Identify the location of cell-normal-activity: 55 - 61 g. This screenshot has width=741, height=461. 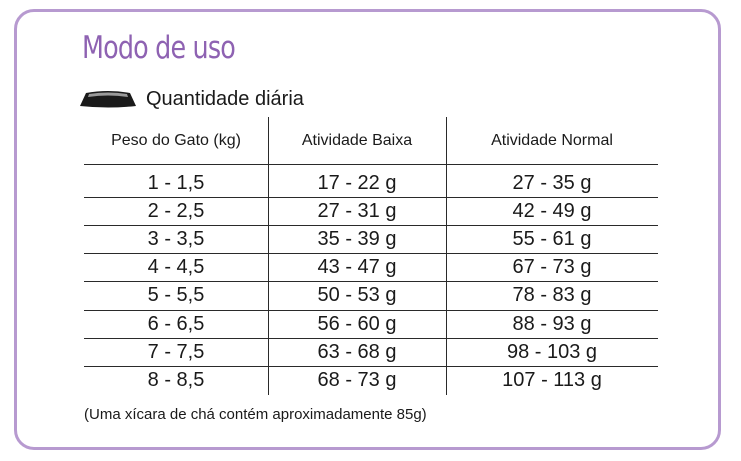
(552, 239).